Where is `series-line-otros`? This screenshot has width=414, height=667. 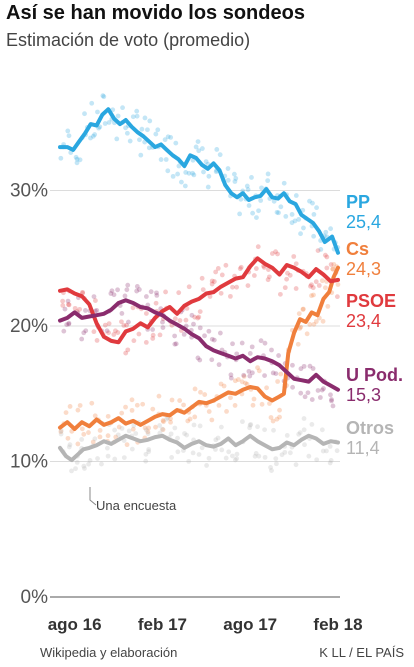 series-line-otros is located at coordinates (199, 448).